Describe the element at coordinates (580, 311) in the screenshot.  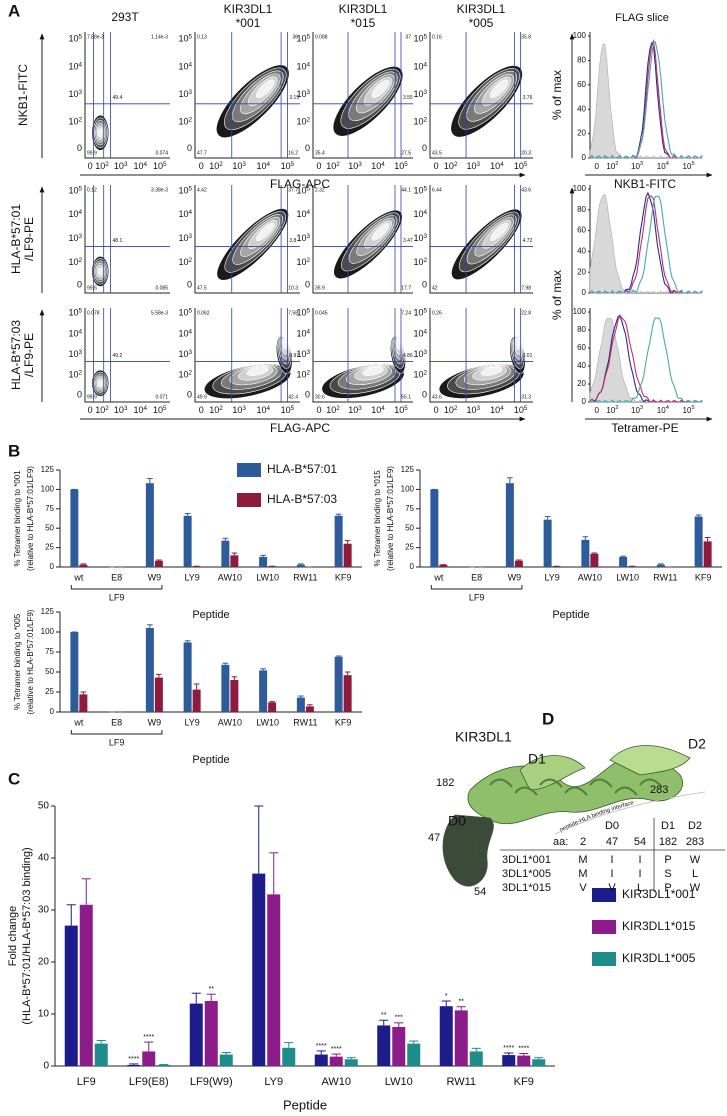
I see `hist-y-tick-label: 100` at that location.